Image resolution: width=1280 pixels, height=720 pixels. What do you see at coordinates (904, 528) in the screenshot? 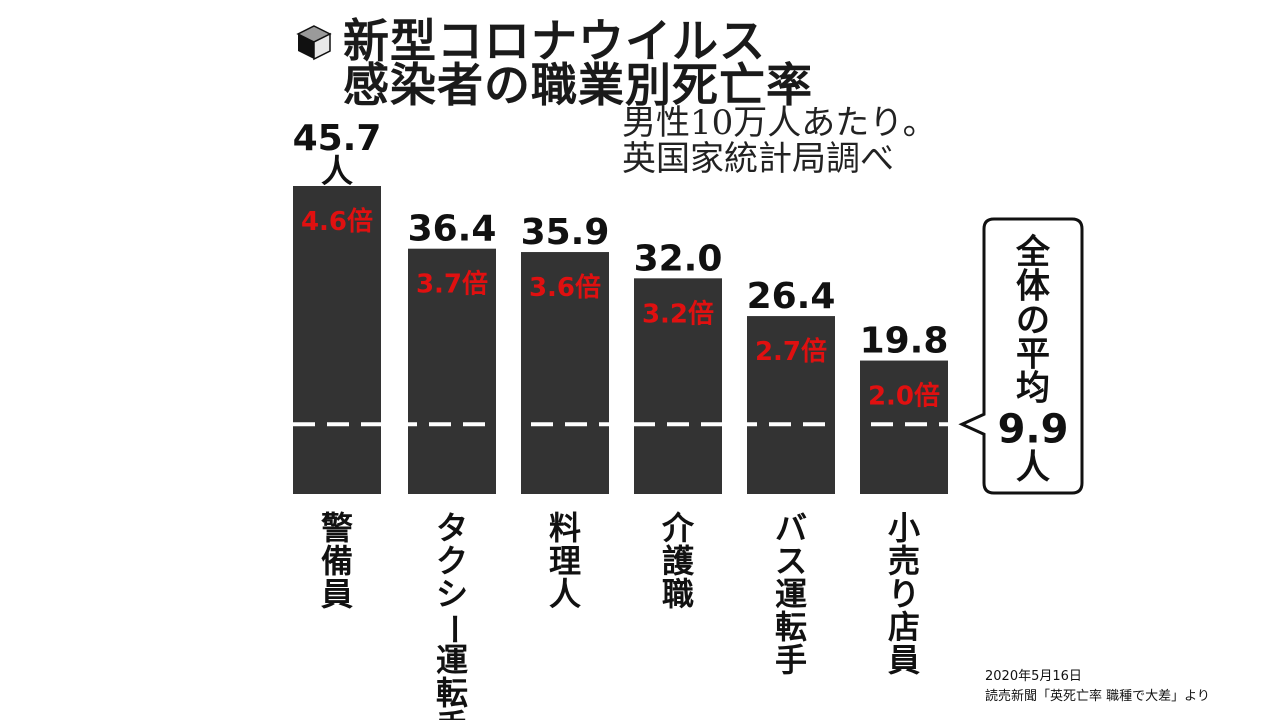
I see `category-label-char: 小` at bounding box center [904, 528].